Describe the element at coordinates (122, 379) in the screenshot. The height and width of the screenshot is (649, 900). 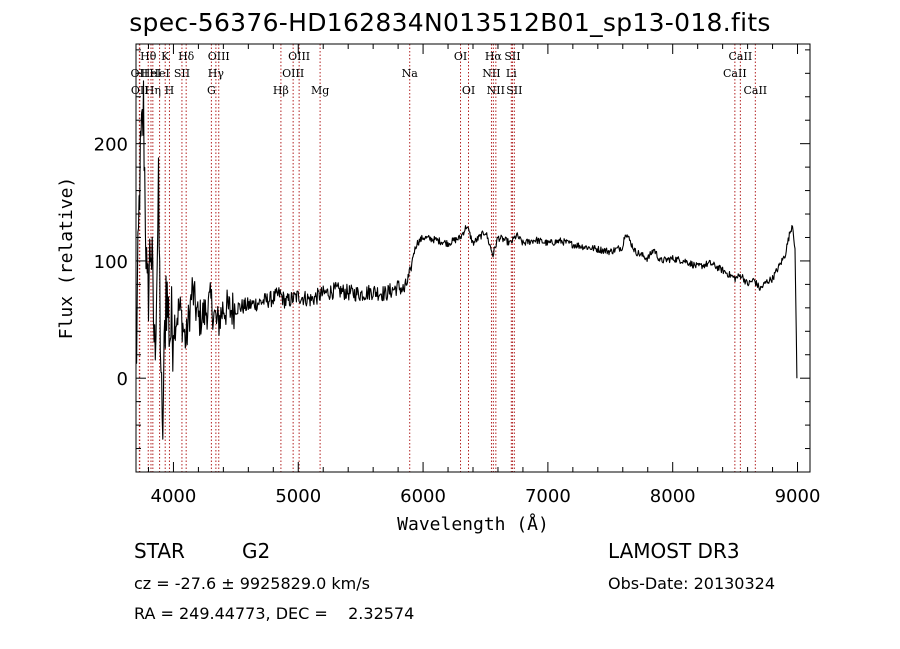
I see `y-tick-label: 0` at that location.